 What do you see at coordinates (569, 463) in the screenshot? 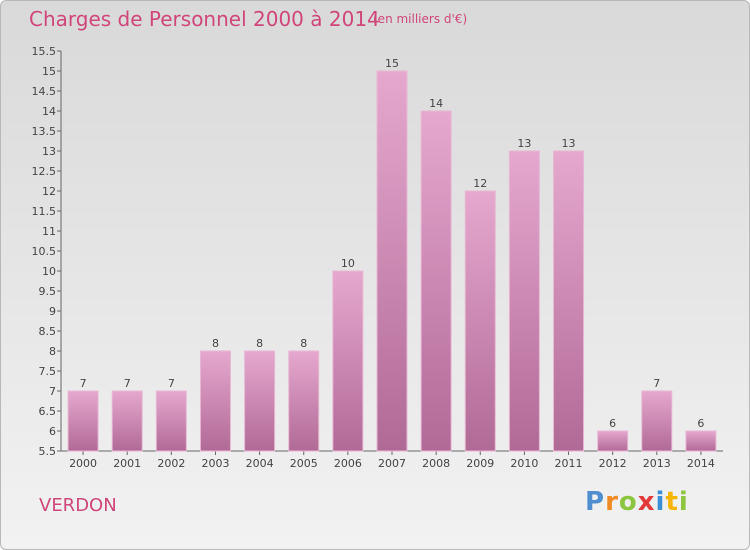
I see `x-tick-label: 2011` at bounding box center [569, 463].